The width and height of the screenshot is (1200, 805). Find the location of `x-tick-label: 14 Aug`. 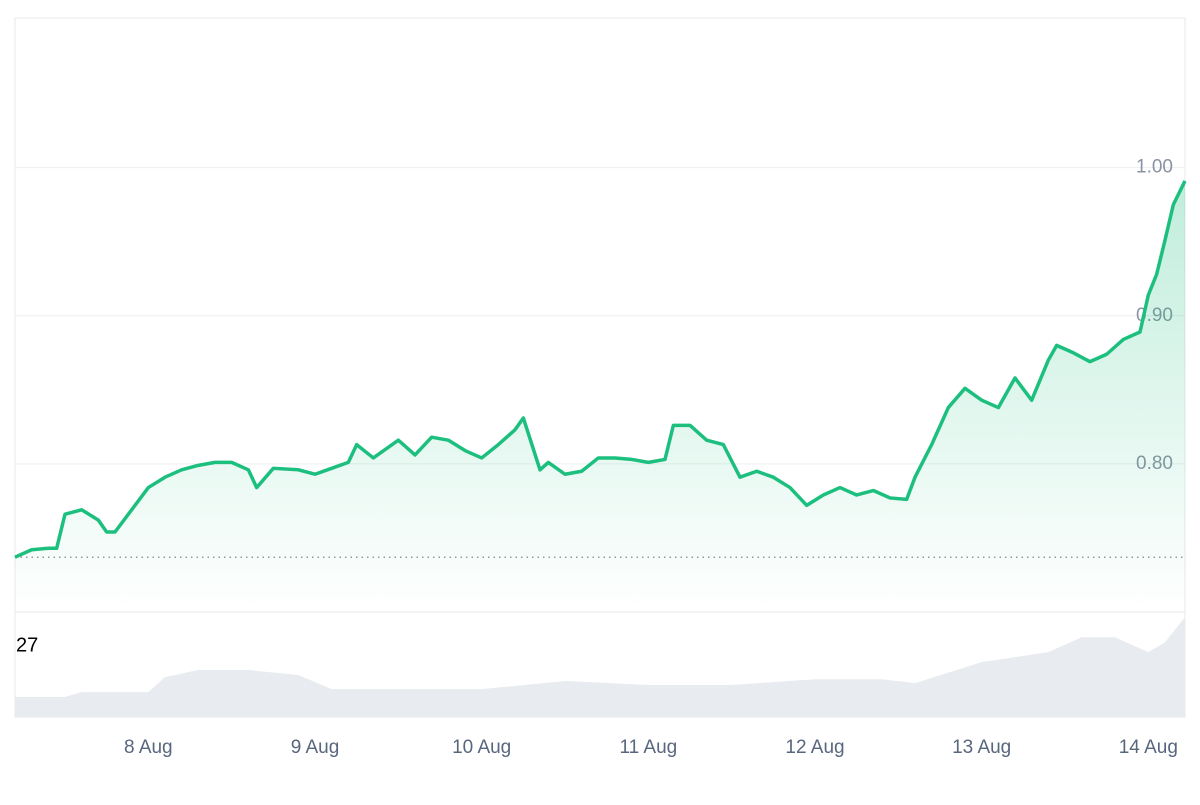

x-tick-label: 14 Aug is located at coordinates (1148, 747).